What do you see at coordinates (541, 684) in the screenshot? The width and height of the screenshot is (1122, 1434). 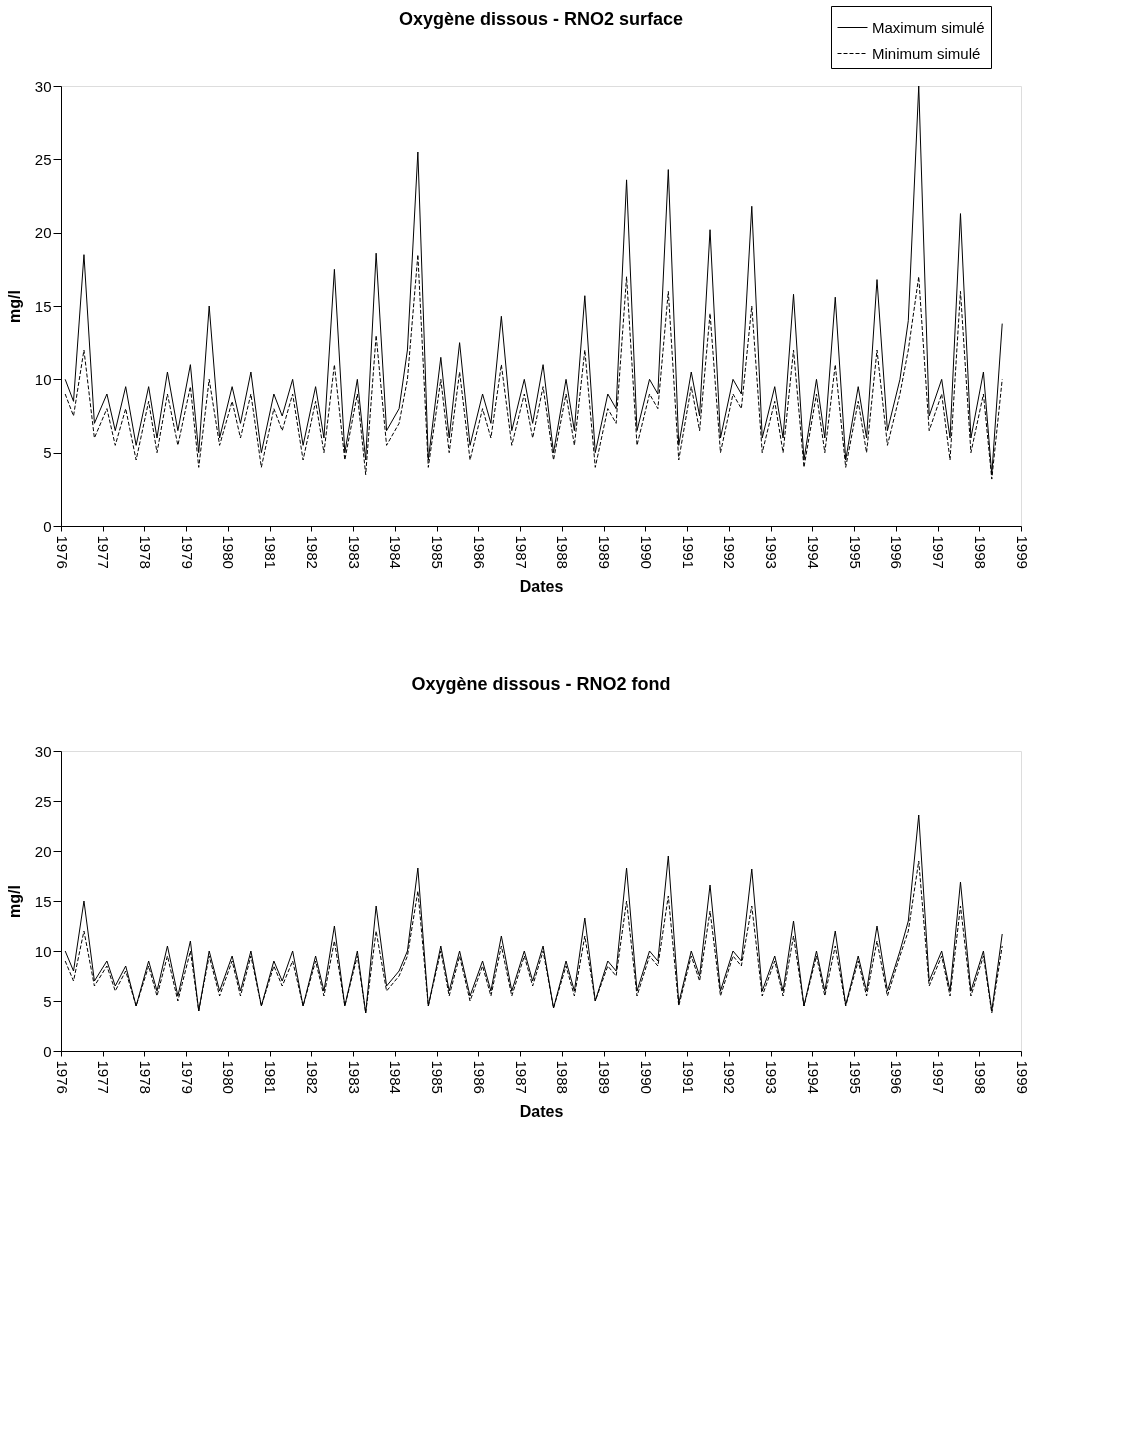 I see `chart-title: Oxygène dissous - RNO2 fond` at bounding box center [541, 684].